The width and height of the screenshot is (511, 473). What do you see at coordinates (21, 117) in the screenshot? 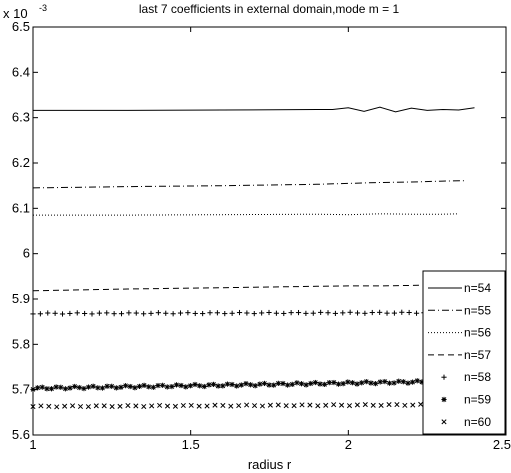
I see `y-tick-label: 6.3` at bounding box center [21, 117].